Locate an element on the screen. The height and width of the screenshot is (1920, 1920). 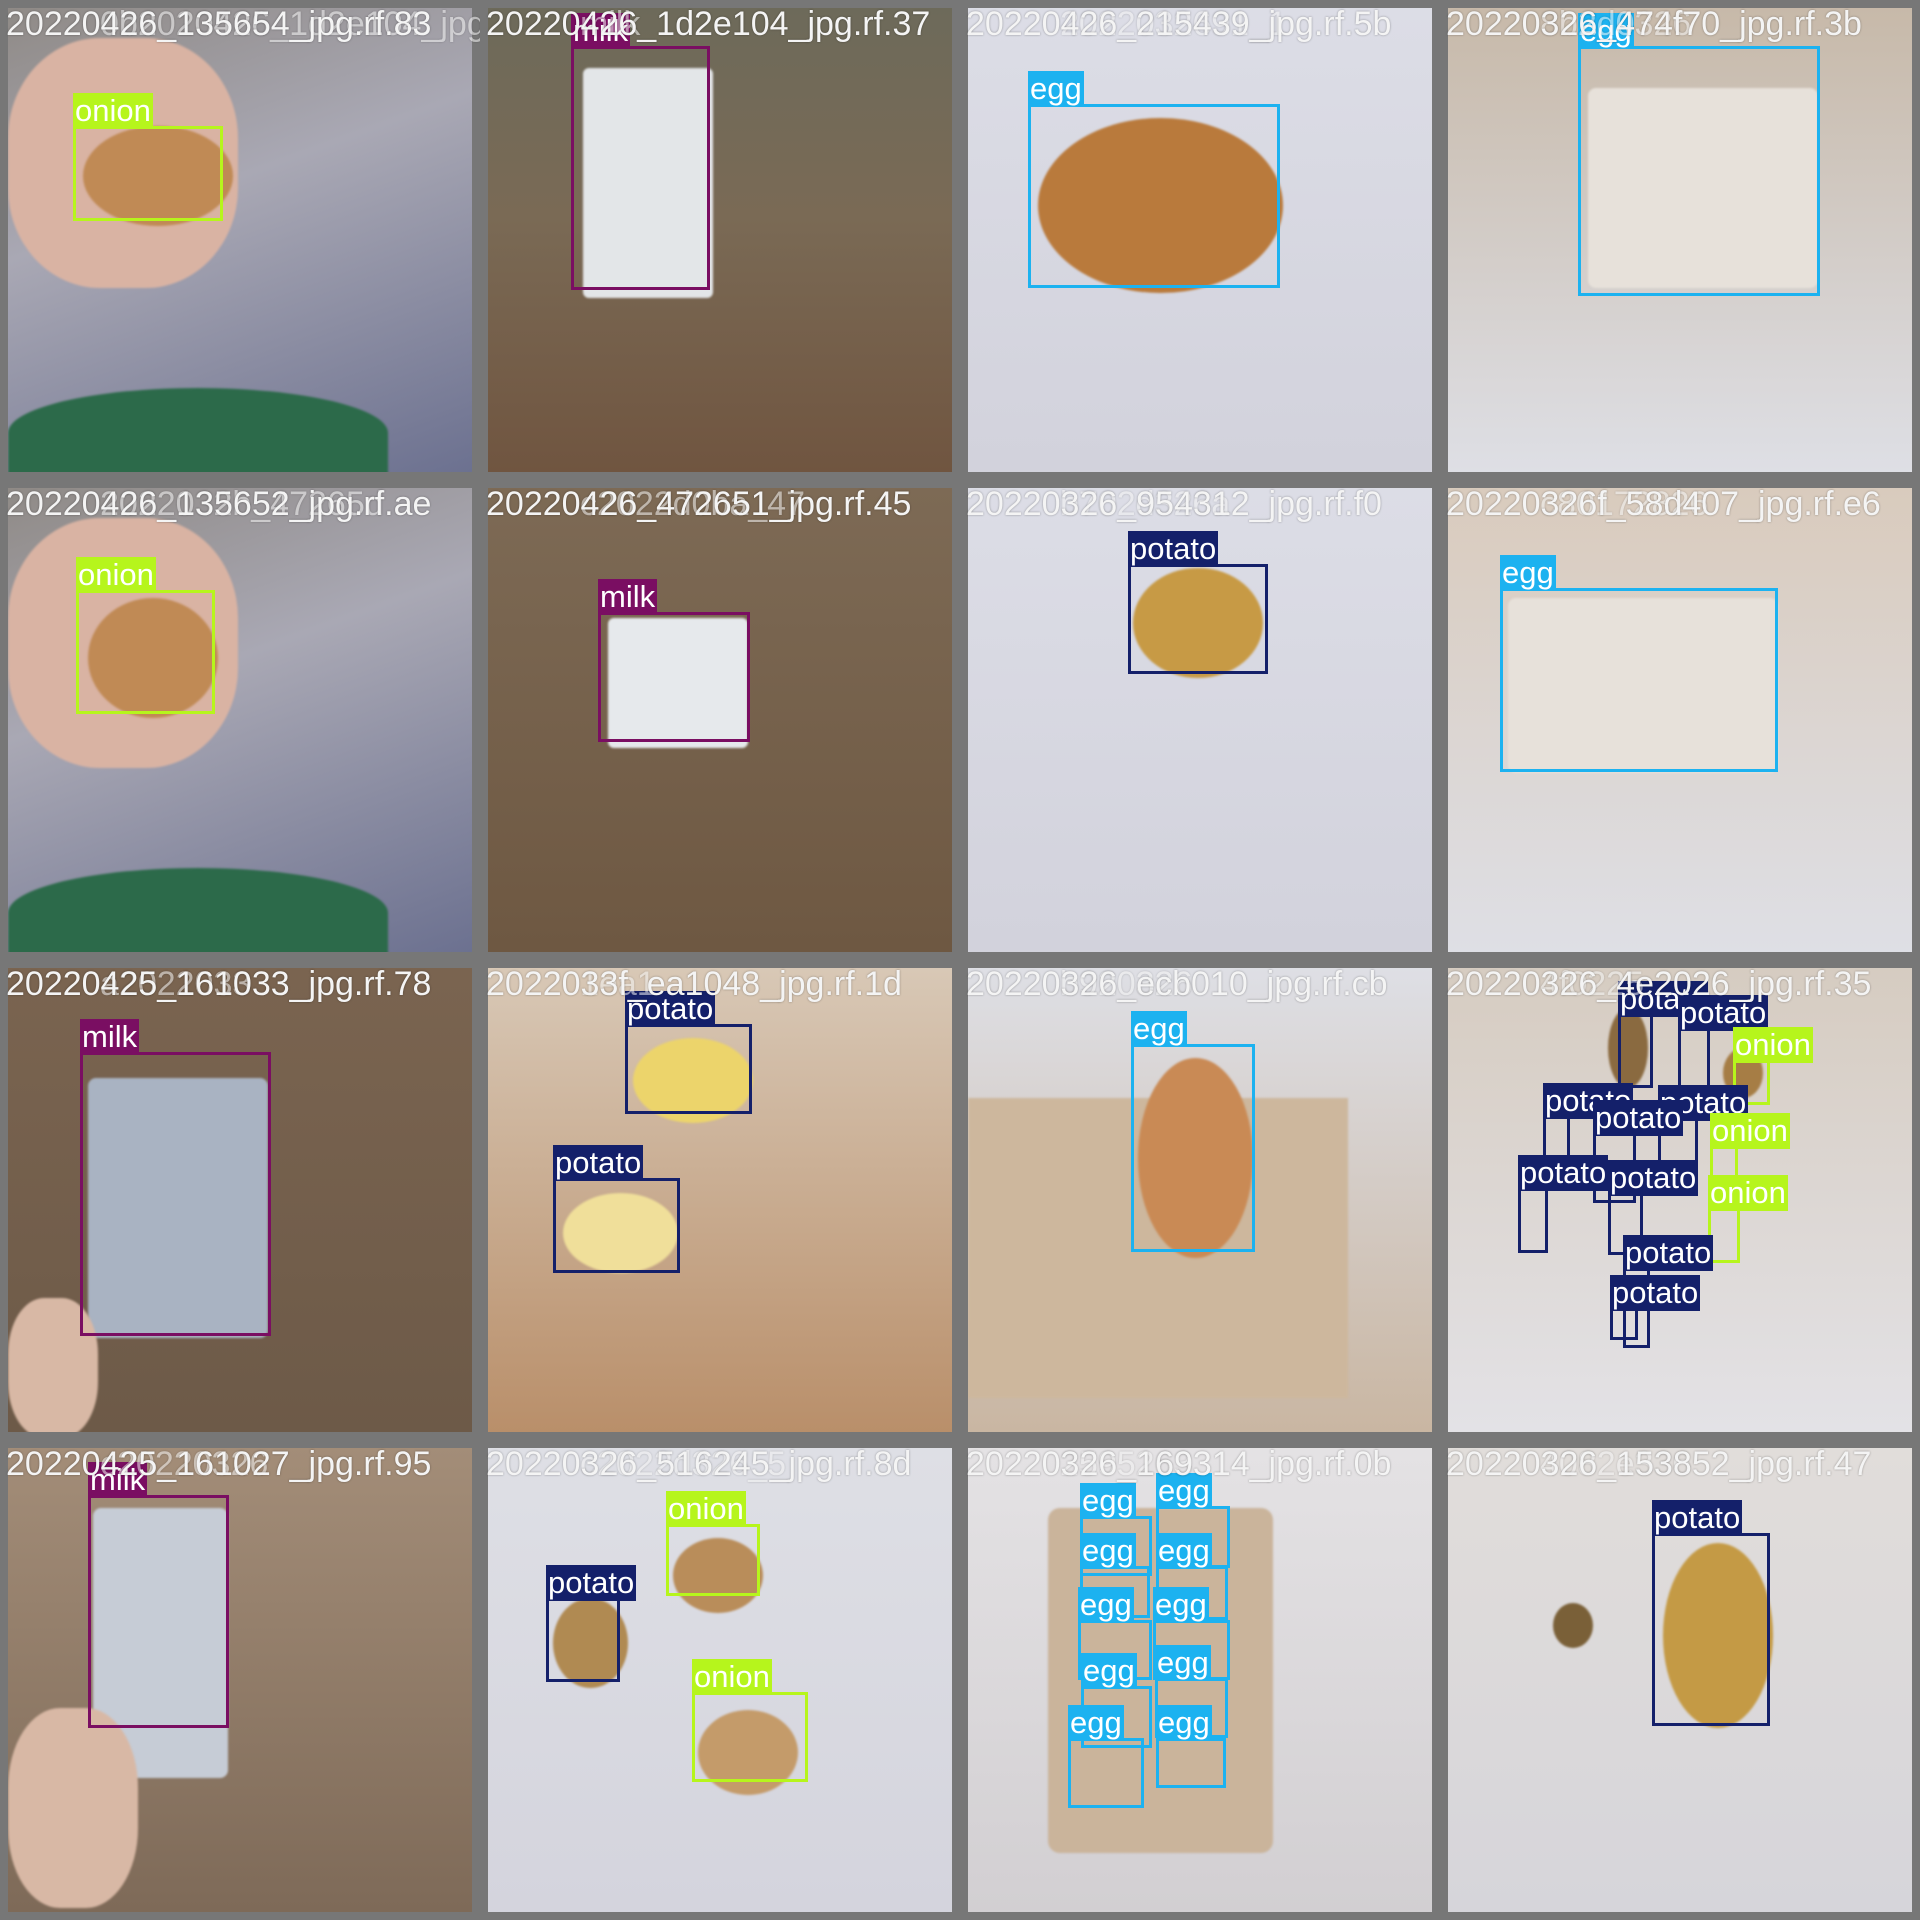
tile-title-overlap: c2022d326_5 is located at coordinates (683, 1464).